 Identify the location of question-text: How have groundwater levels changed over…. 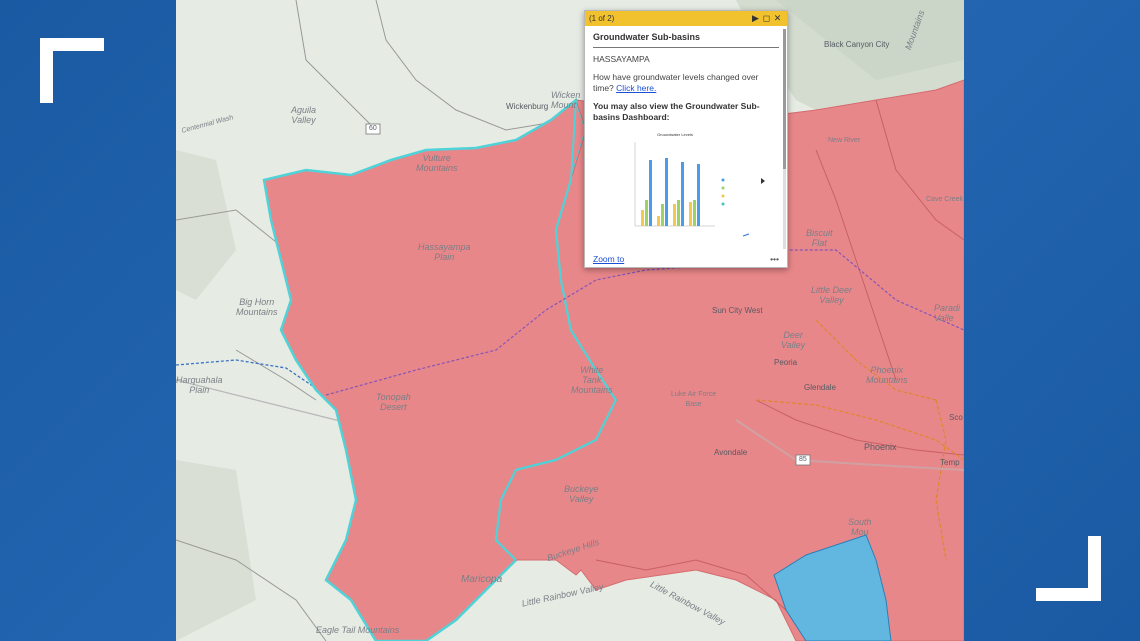
(676, 82).